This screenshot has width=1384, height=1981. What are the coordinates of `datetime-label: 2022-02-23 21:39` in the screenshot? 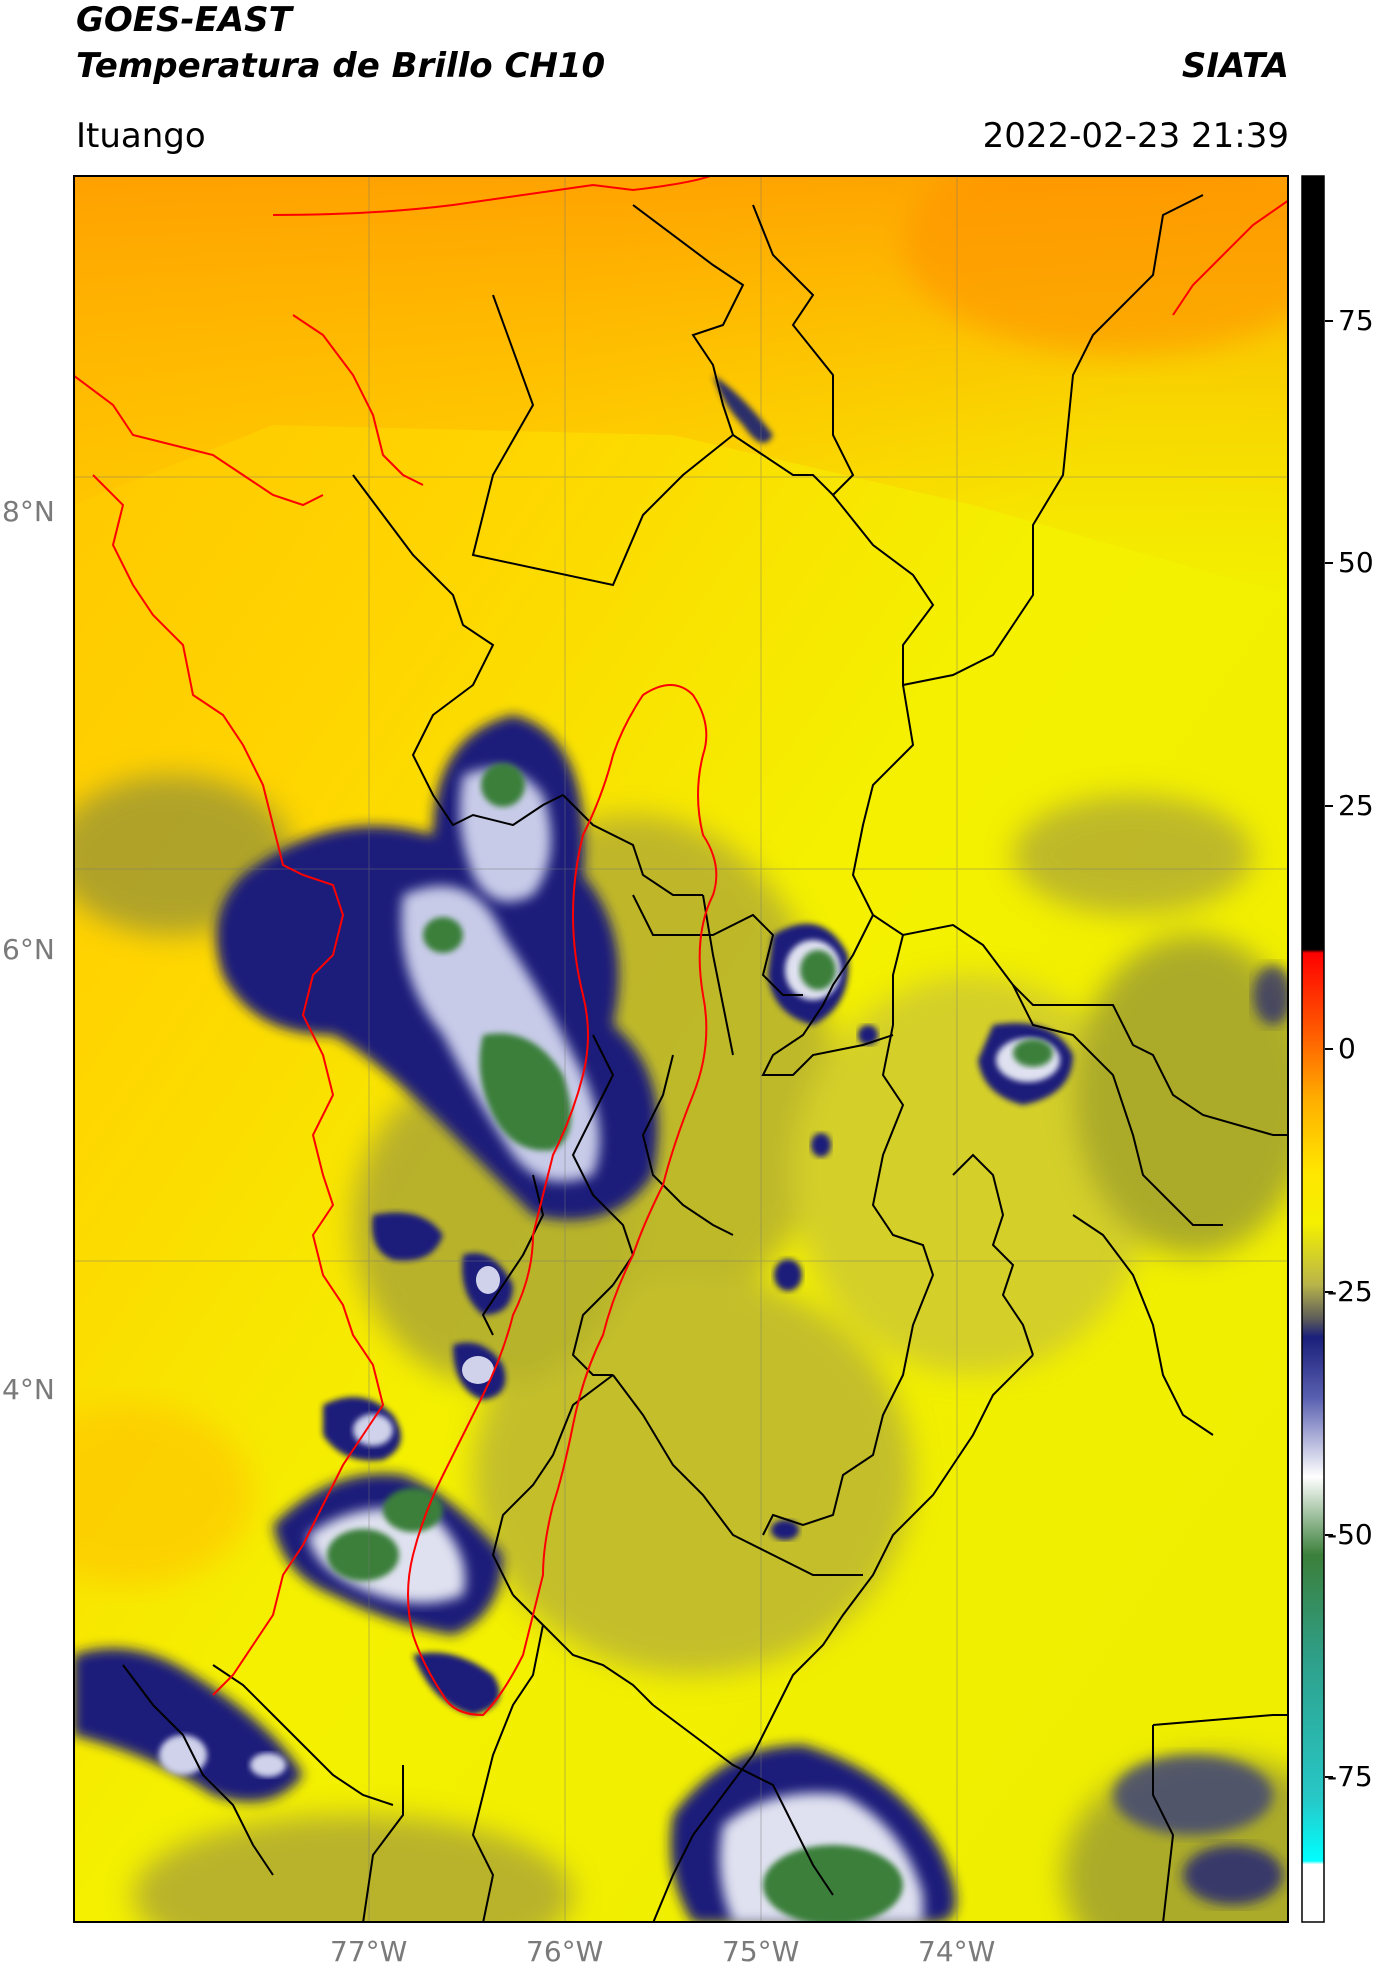 It's located at (1135, 136).